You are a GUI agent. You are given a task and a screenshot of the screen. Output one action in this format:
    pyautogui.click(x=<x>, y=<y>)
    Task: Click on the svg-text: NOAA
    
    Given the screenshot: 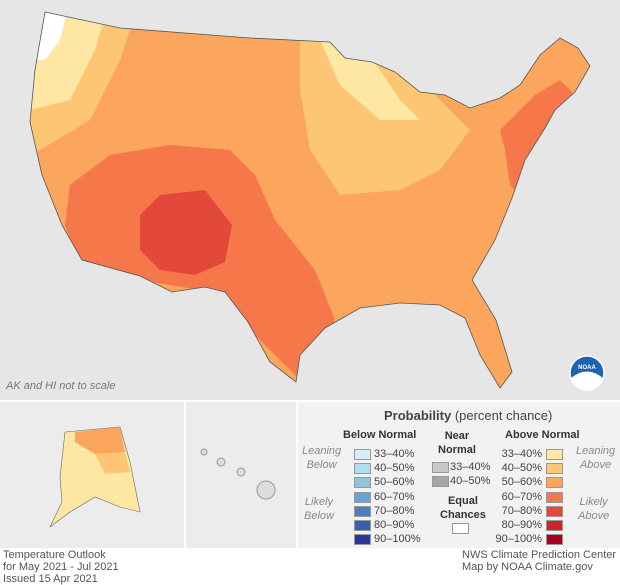 What is the action you would take?
    pyautogui.click(x=587, y=368)
    